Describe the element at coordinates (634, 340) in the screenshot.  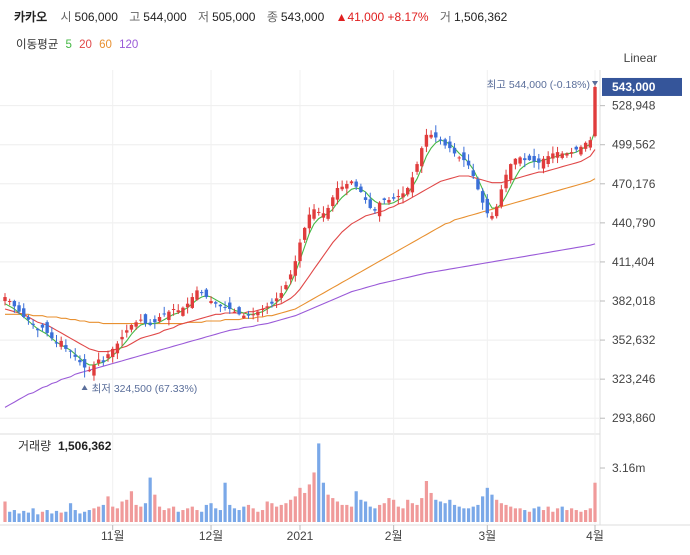
I see `price-tick-label: 352,632` at that location.